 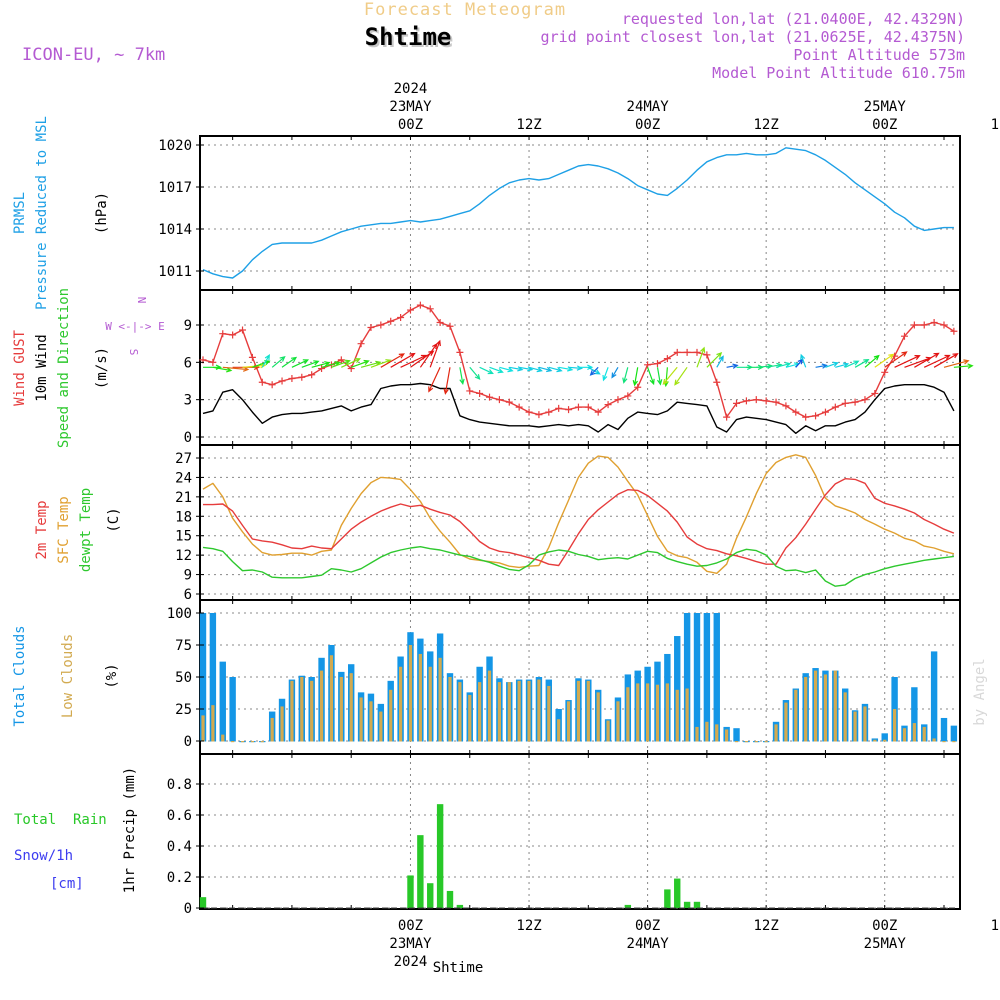 What do you see at coordinates (102, 213) in the screenshot?
I see `pressure-unit: (hPa)` at bounding box center [102, 213].